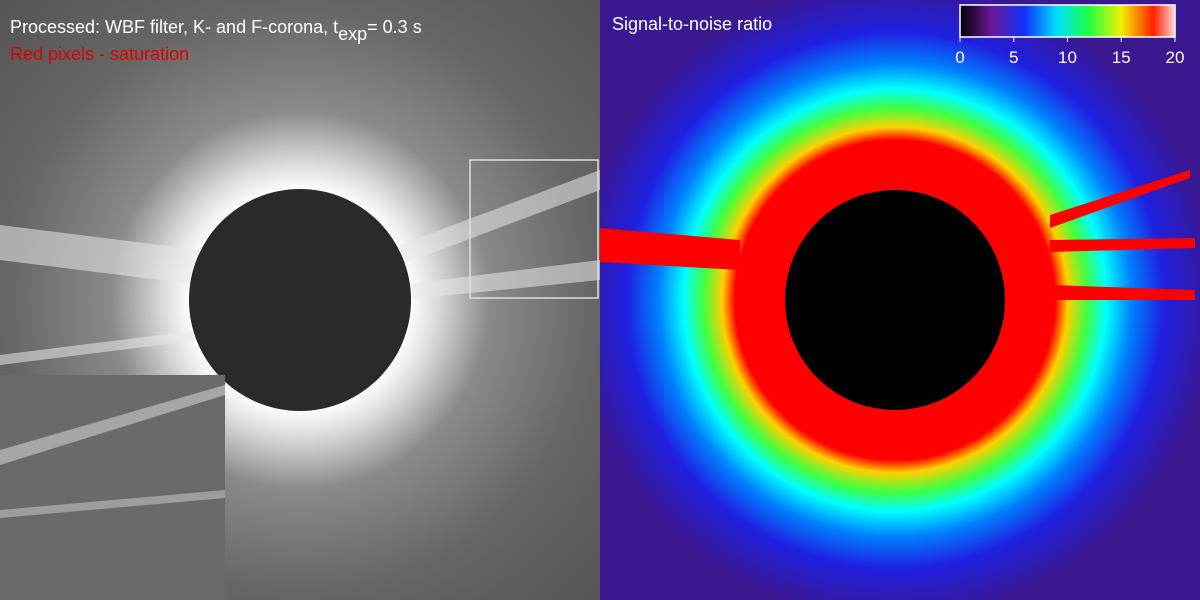 Image resolution: width=1200 pixels, height=600 pixels. Describe the element at coordinates (959, 57) in the screenshot. I see `colorbar-tick-label: 0` at that location.